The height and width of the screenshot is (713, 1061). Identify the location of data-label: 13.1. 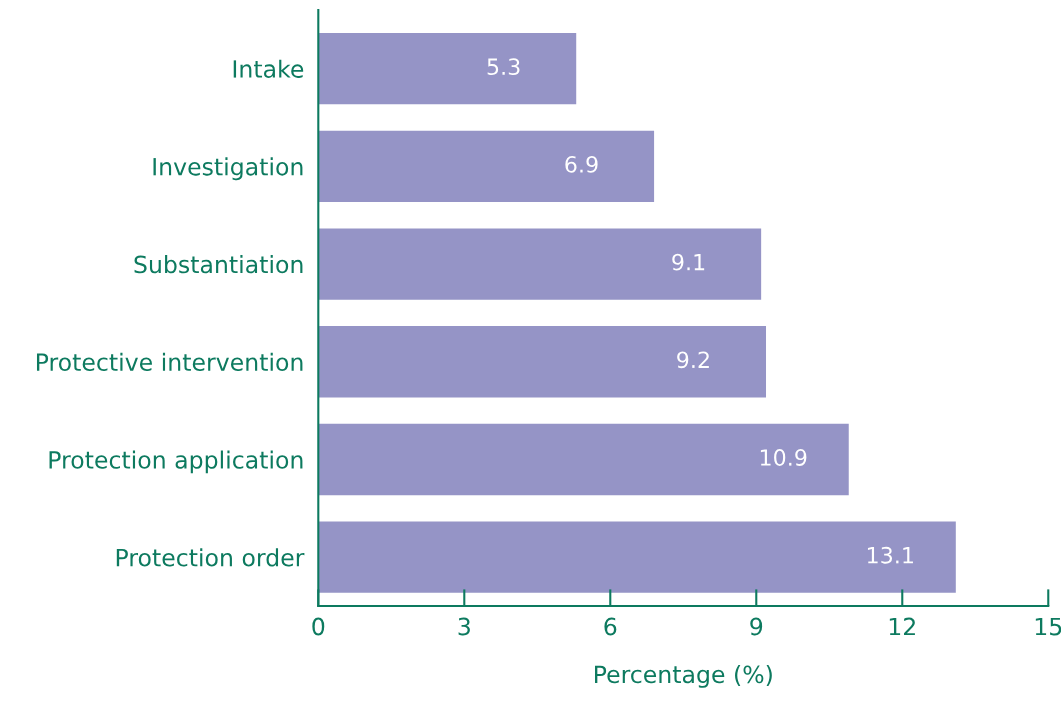
(890, 555).